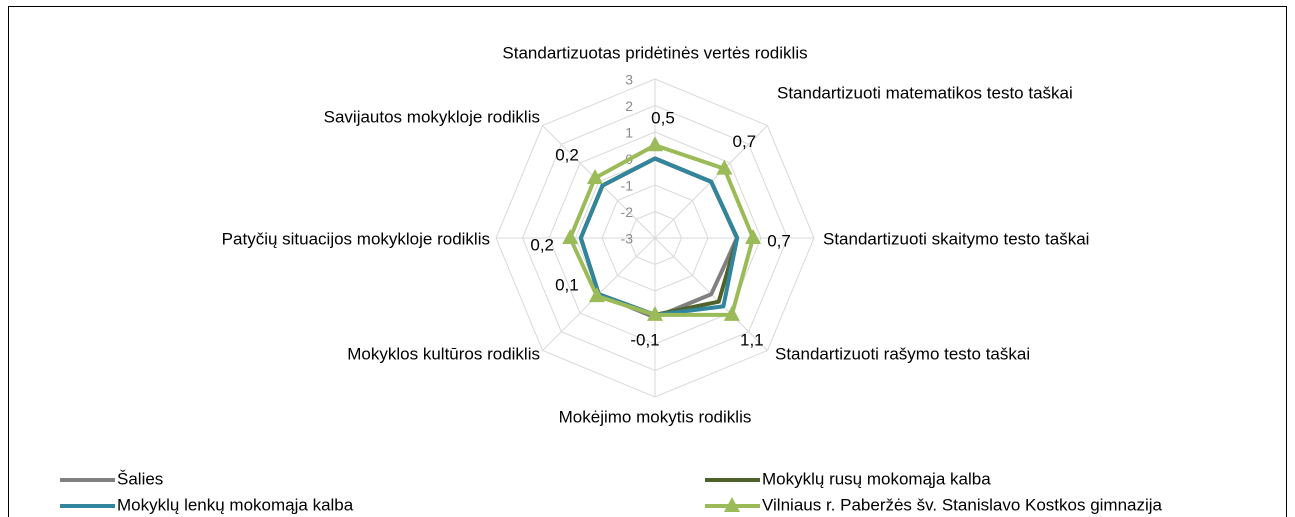 The image size is (1295, 517). What do you see at coordinates (629, 133) in the screenshot?
I see `y-tick-label: 1` at bounding box center [629, 133].